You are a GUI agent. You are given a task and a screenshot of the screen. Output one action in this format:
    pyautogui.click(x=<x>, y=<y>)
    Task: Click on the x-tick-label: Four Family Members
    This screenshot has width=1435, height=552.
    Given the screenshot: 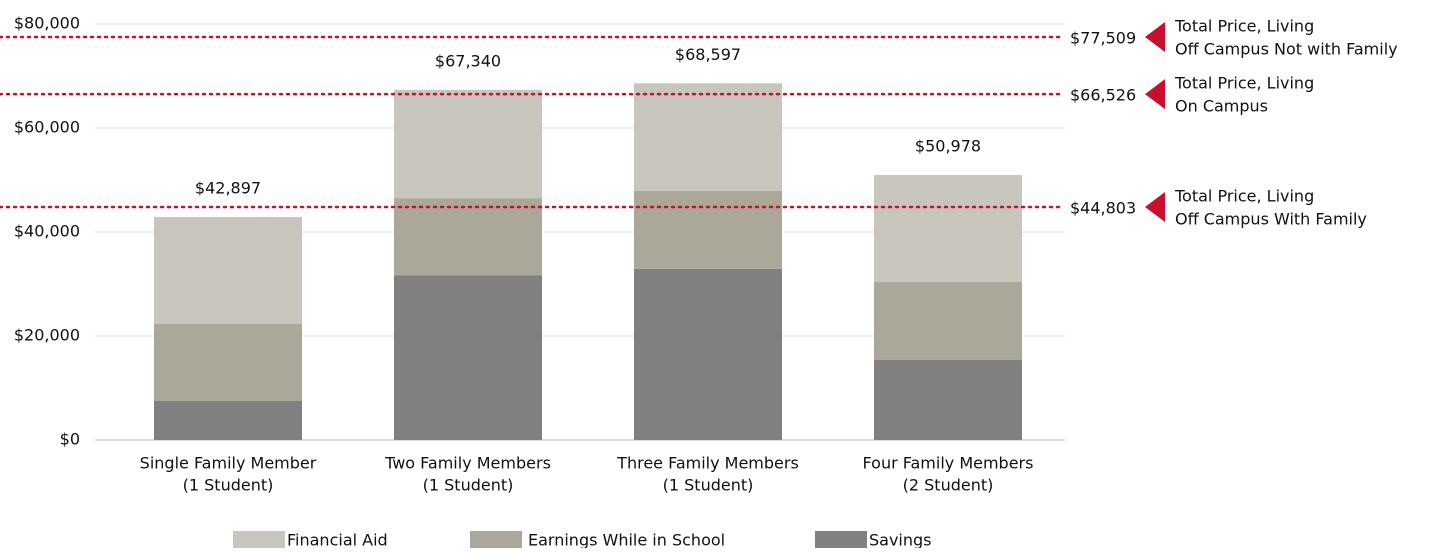 What is the action you would take?
    pyautogui.click(x=948, y=463)
    